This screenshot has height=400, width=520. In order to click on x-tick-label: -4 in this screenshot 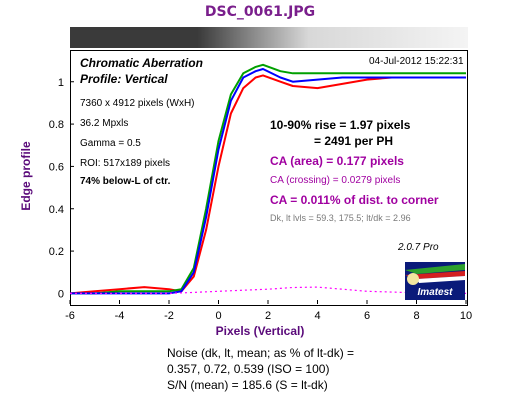, I will do `click(120, 316)`.